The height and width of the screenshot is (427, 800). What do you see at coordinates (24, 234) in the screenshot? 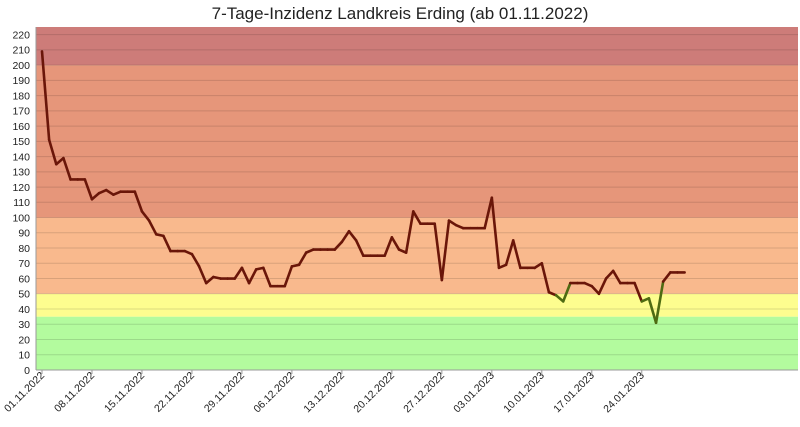
I see `y-tick-label: 90` at bounding box center [24, 234].